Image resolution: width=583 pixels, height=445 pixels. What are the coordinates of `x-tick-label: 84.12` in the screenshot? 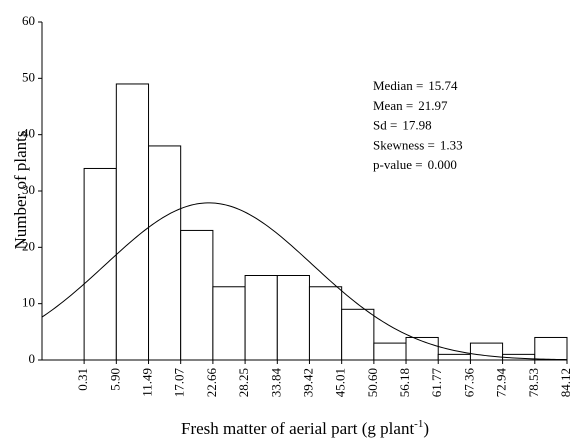 It's located at (565, 382).